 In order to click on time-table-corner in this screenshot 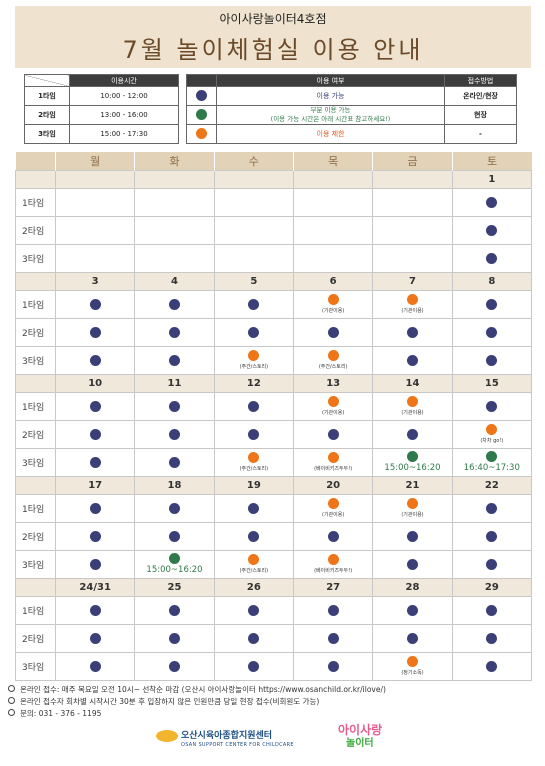, I will do `click(47, 80)`.